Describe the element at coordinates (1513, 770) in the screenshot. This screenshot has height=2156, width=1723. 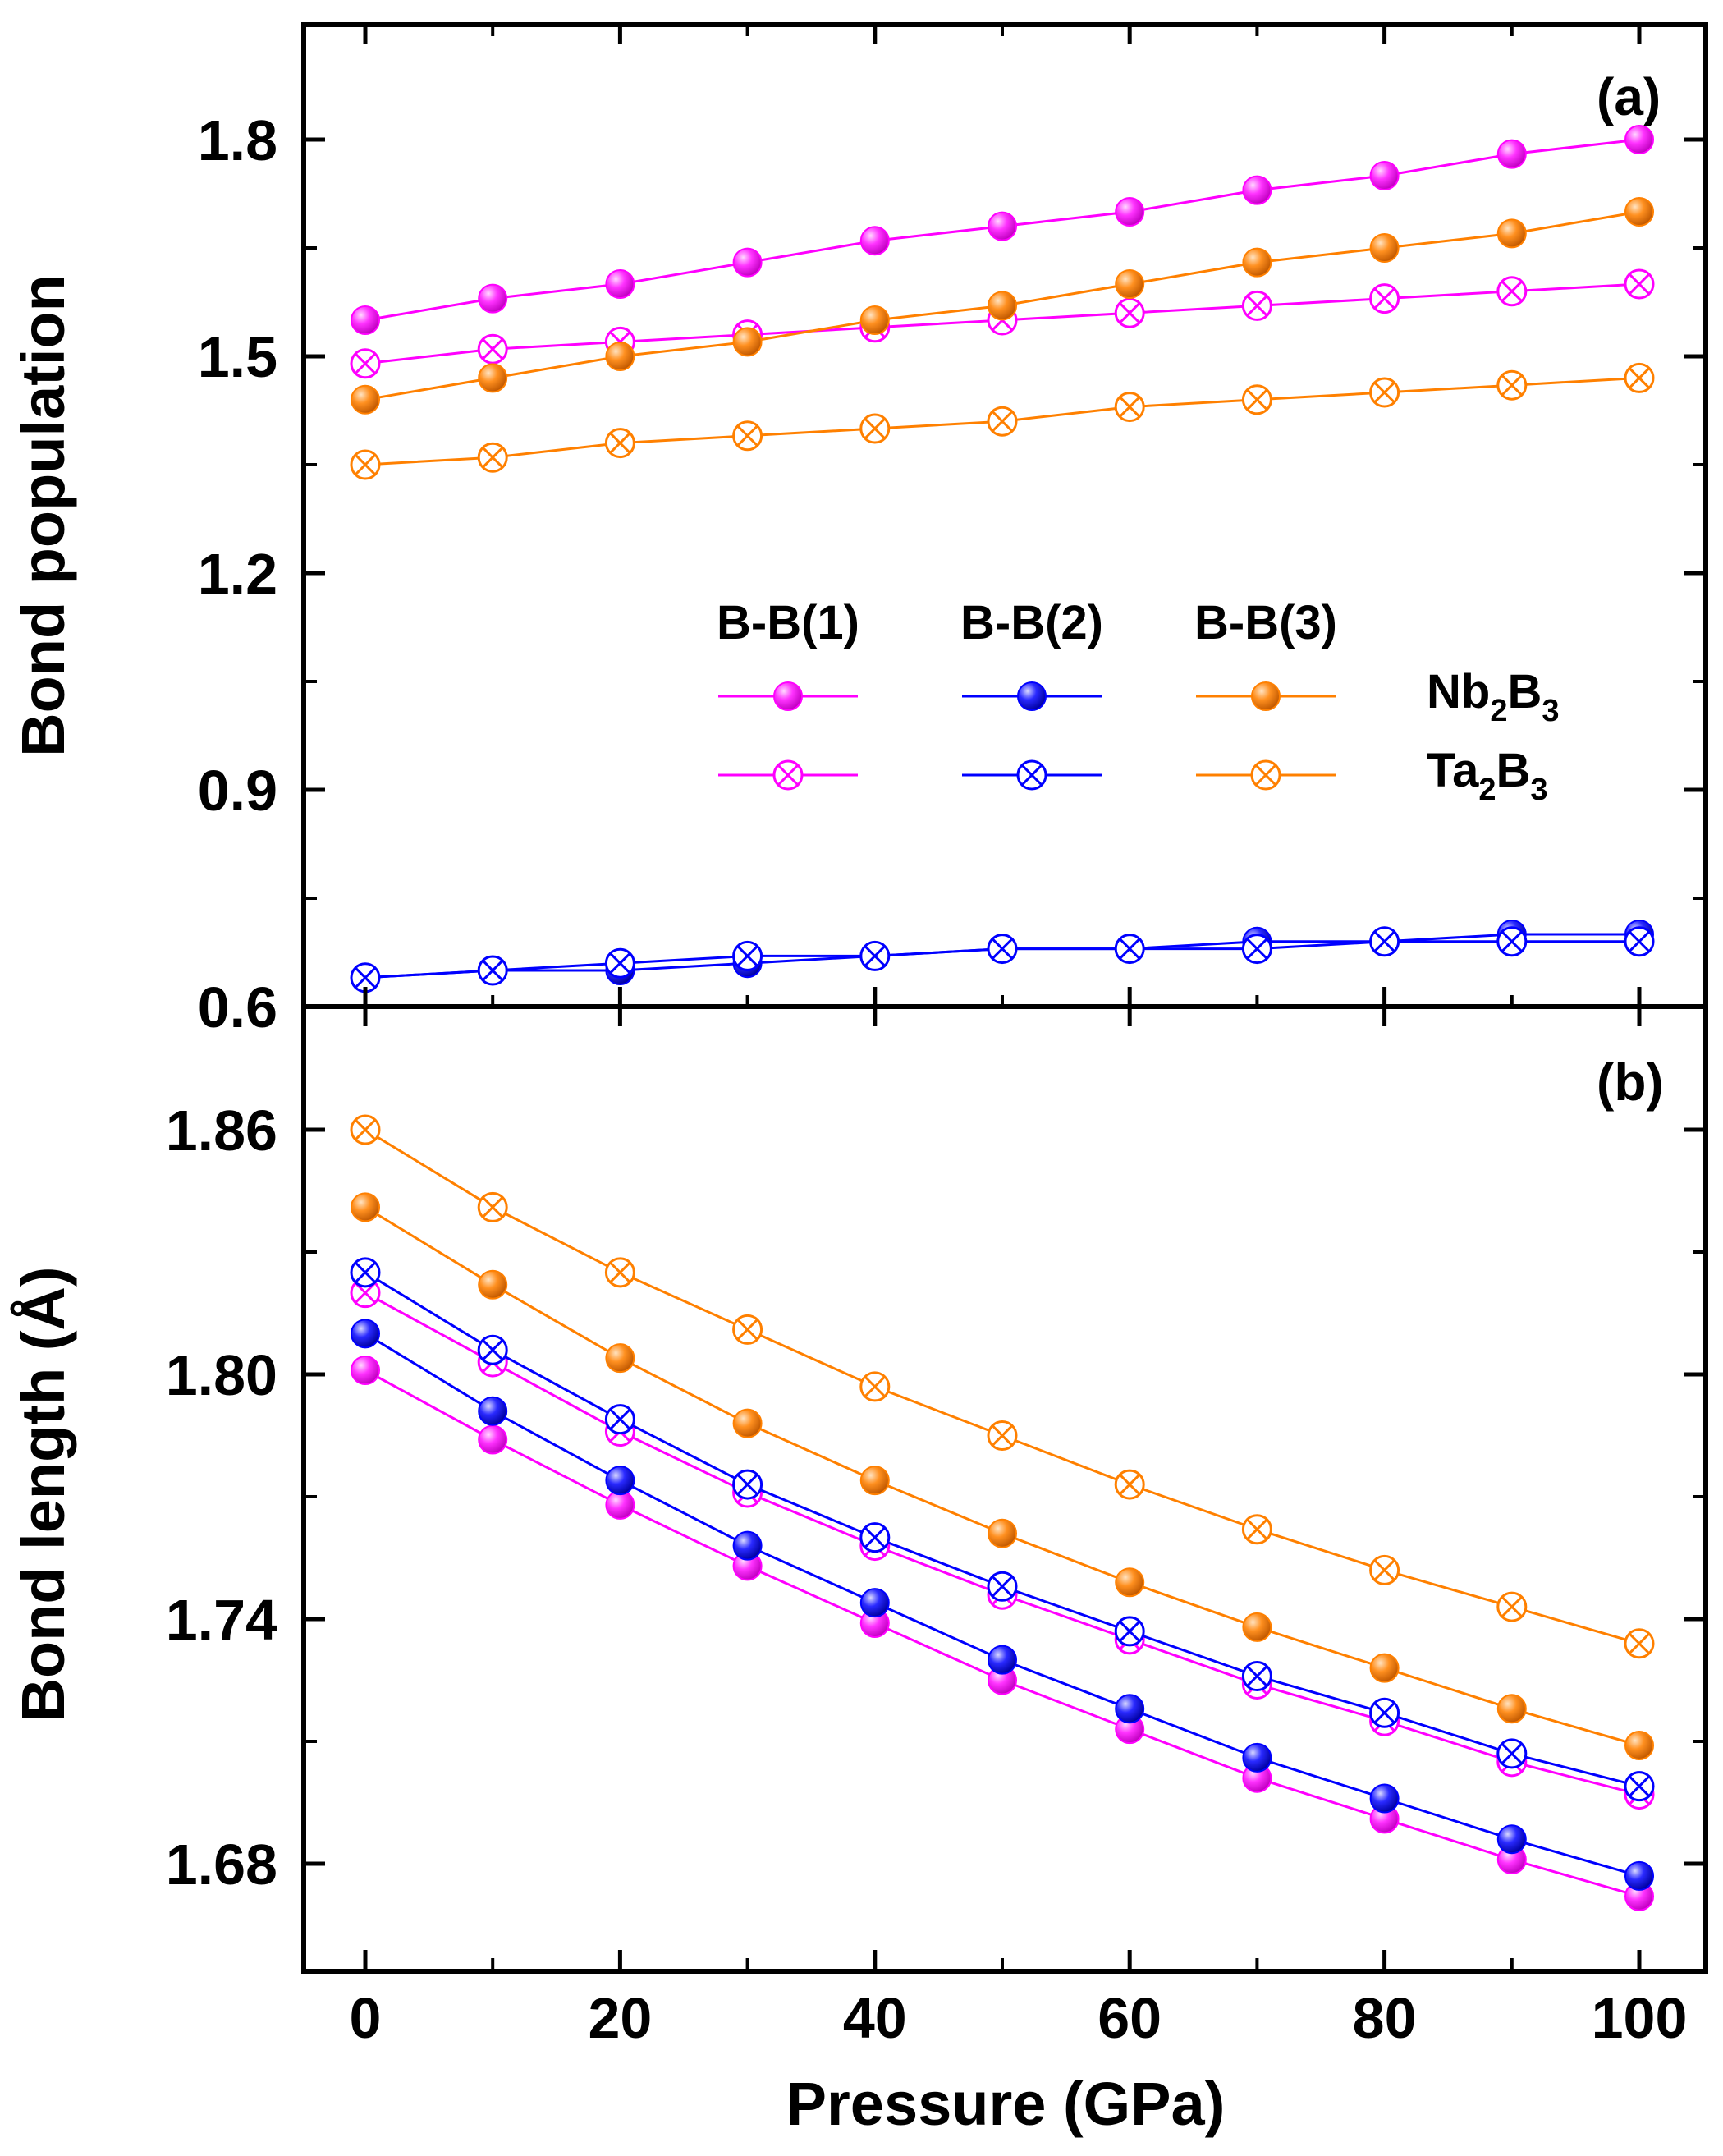
I see `legend-ta2b3-mid: B` at that location.